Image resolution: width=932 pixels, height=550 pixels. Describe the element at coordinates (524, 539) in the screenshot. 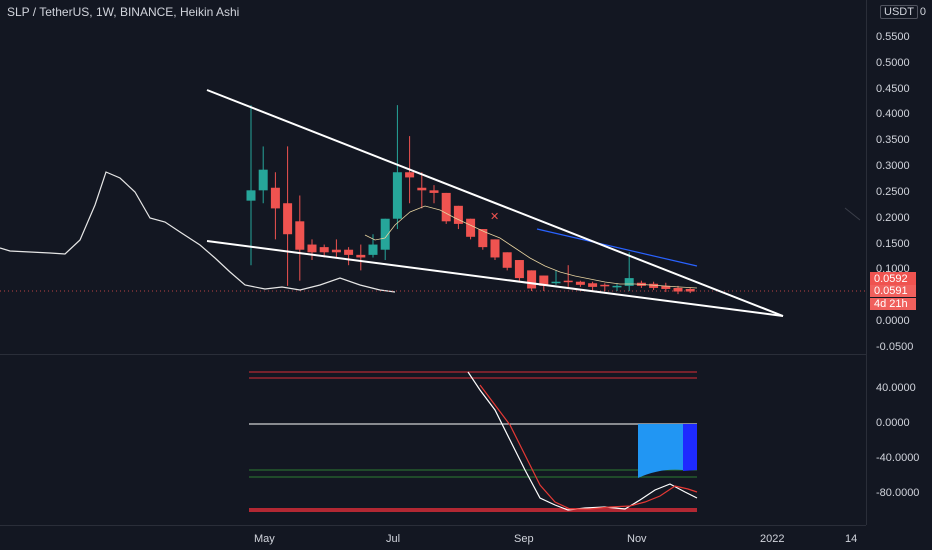

I see `time-tick-label: Sep` at that location.